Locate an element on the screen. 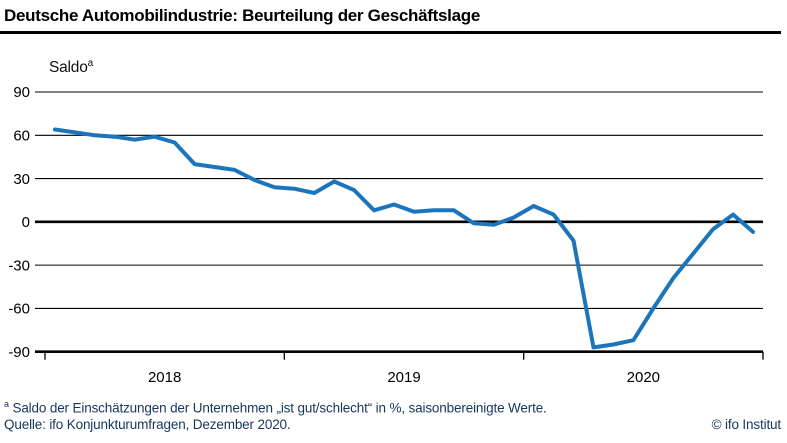  y-tick-label: -60 is located at coordinates (19, 309).